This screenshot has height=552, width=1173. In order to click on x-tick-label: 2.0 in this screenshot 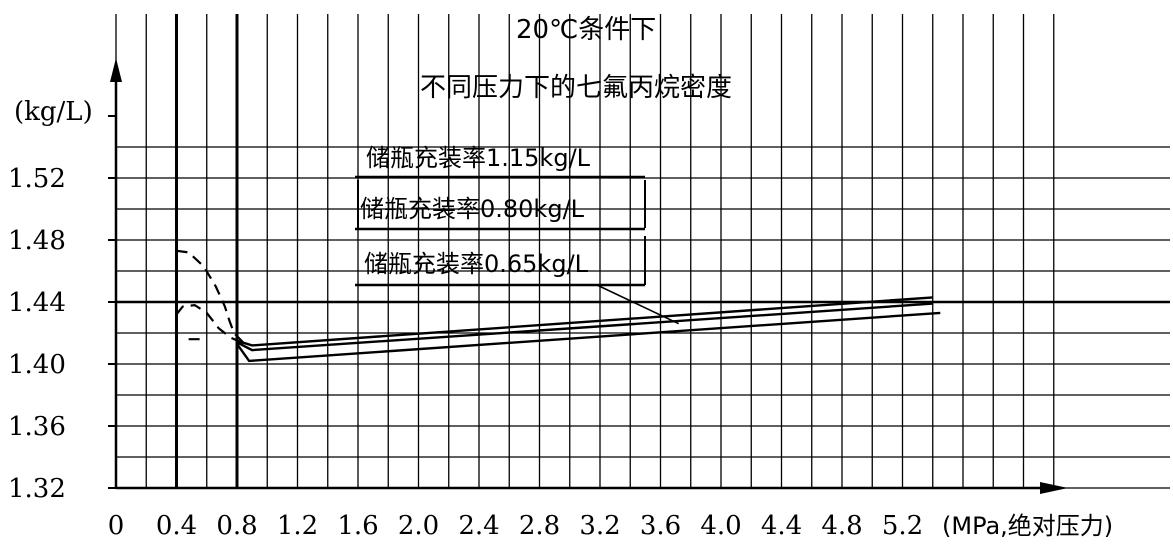, I will do `click(418, 526)`.